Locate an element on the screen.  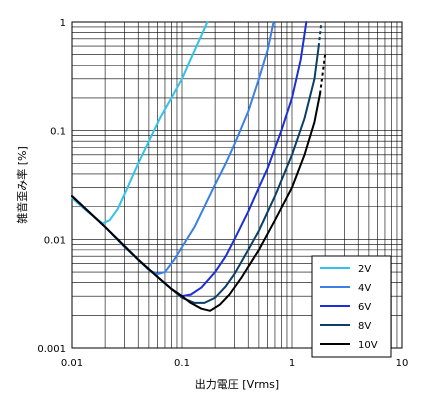
legend-label-2V: 2V is located at coordinates (364, 269).